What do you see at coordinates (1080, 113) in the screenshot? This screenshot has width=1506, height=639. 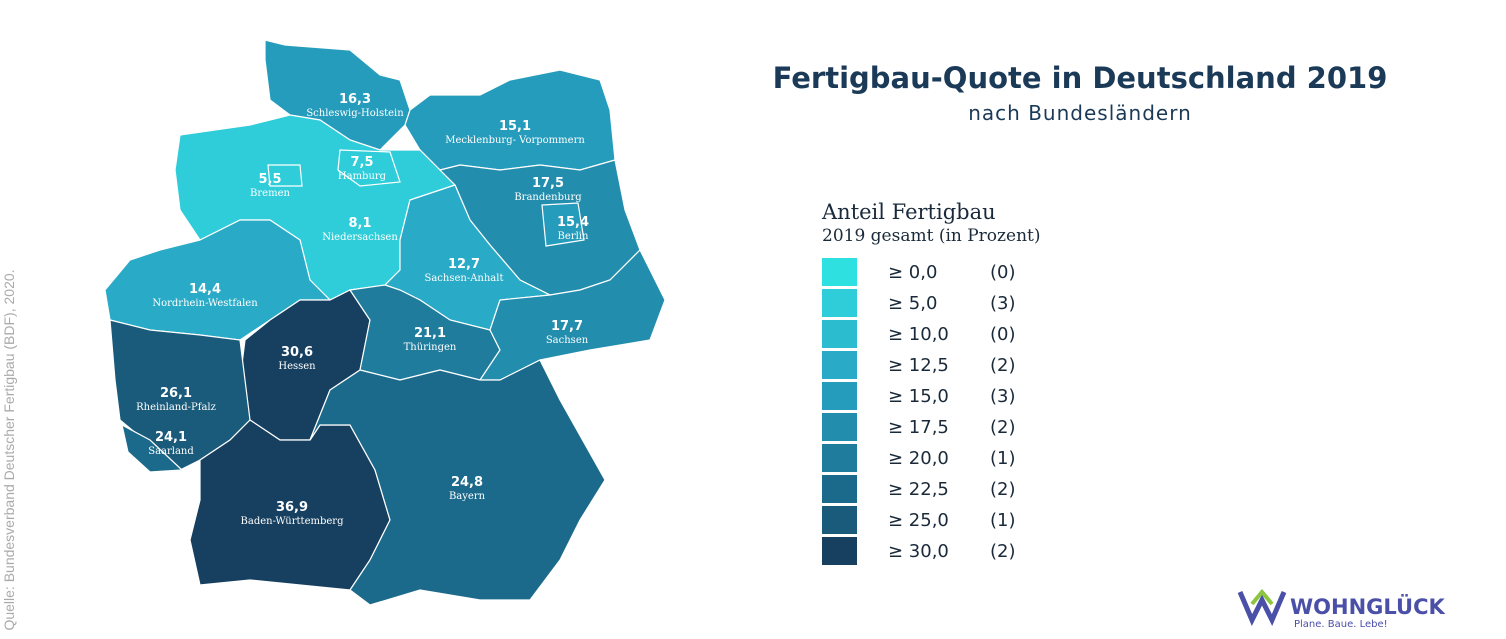 I see `subtitle: nach Bundesländern` at bounding box center [1080, 113].